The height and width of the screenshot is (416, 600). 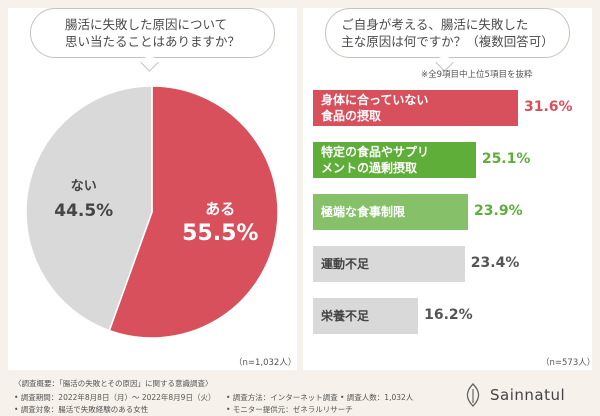 What do you see at coordinates (473, 395) in the screenshot?
I see `leaf-icon` at bounding box center [473, 395].